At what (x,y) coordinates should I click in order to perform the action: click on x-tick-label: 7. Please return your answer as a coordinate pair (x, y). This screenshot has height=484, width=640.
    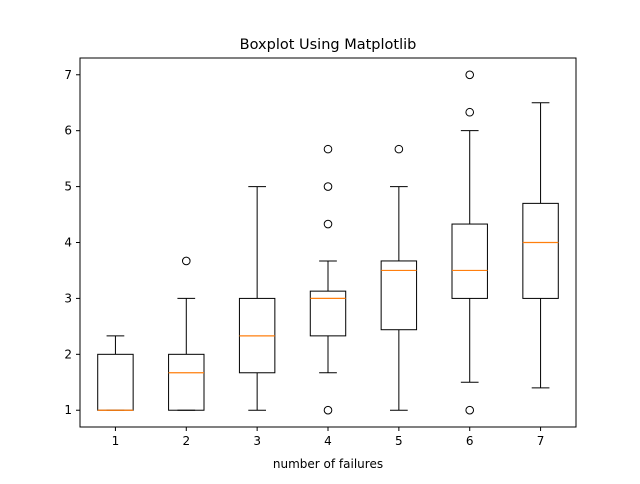
    Looking at the image, I should click on (541, 441).